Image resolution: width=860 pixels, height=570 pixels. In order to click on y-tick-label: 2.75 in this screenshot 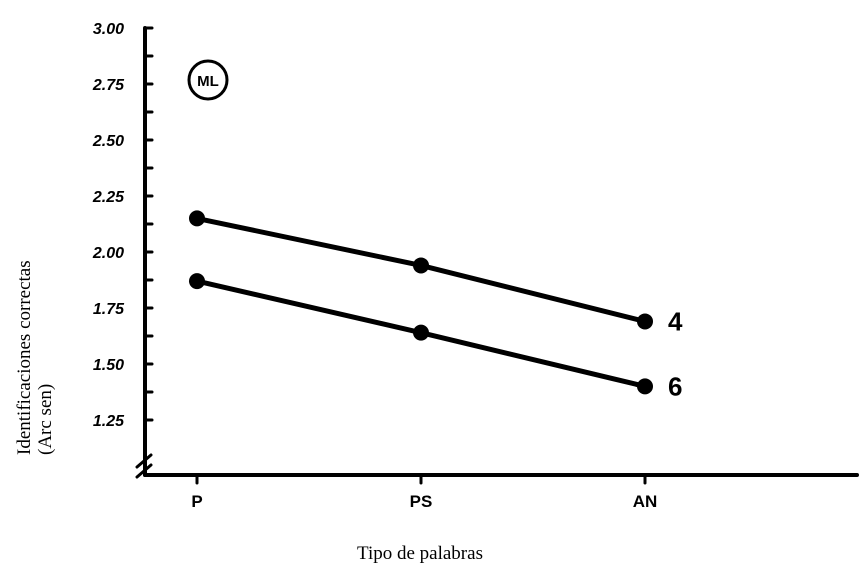, I will do `click(108, 85)`.